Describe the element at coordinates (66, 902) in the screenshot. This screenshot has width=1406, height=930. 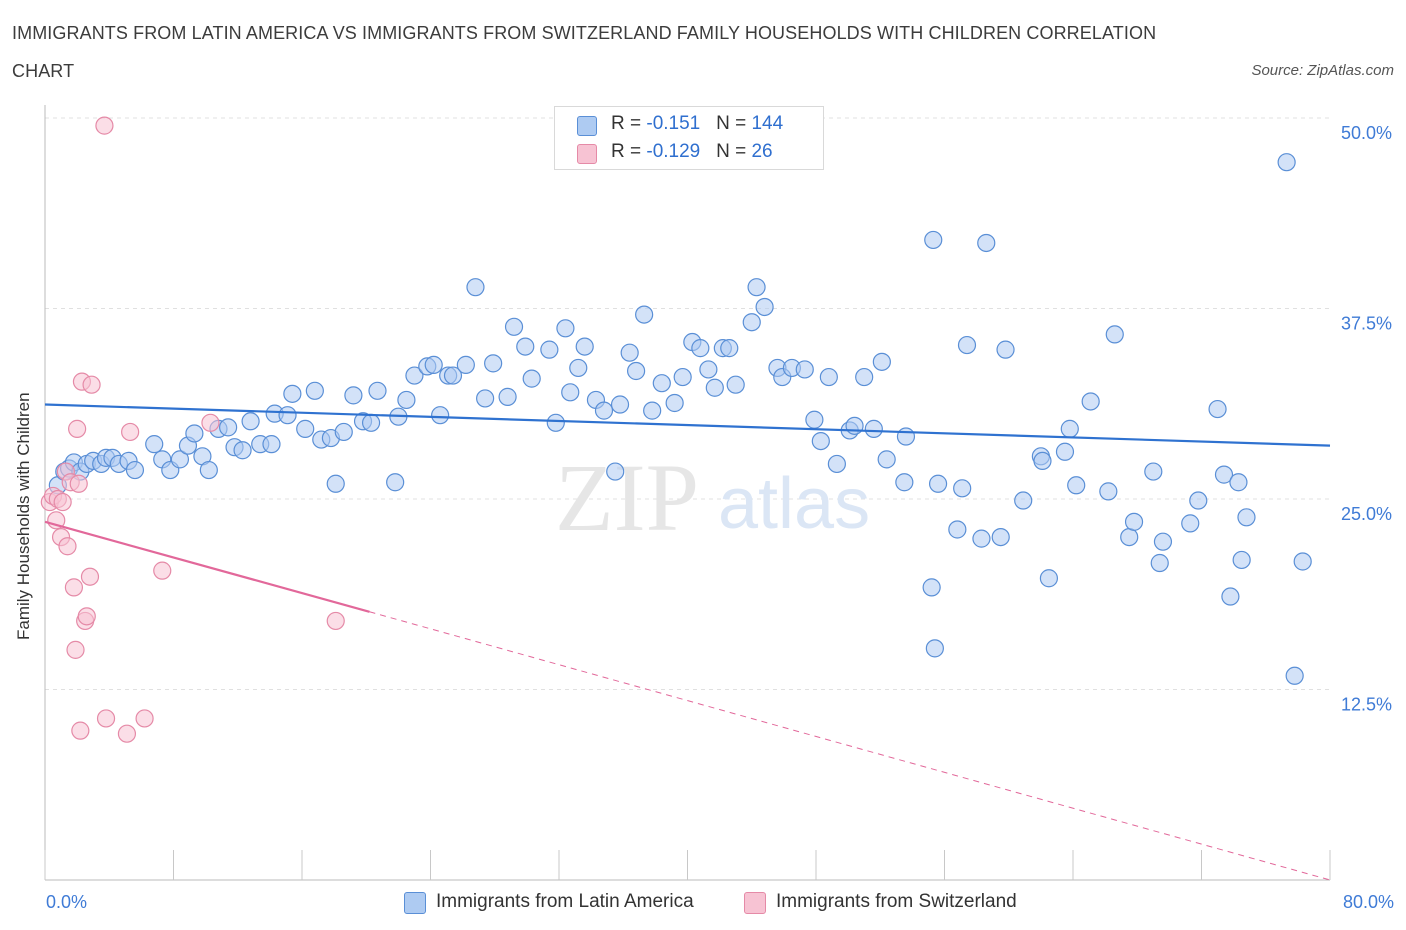
I see `x-tick-label-min: 0.0%` at that location.